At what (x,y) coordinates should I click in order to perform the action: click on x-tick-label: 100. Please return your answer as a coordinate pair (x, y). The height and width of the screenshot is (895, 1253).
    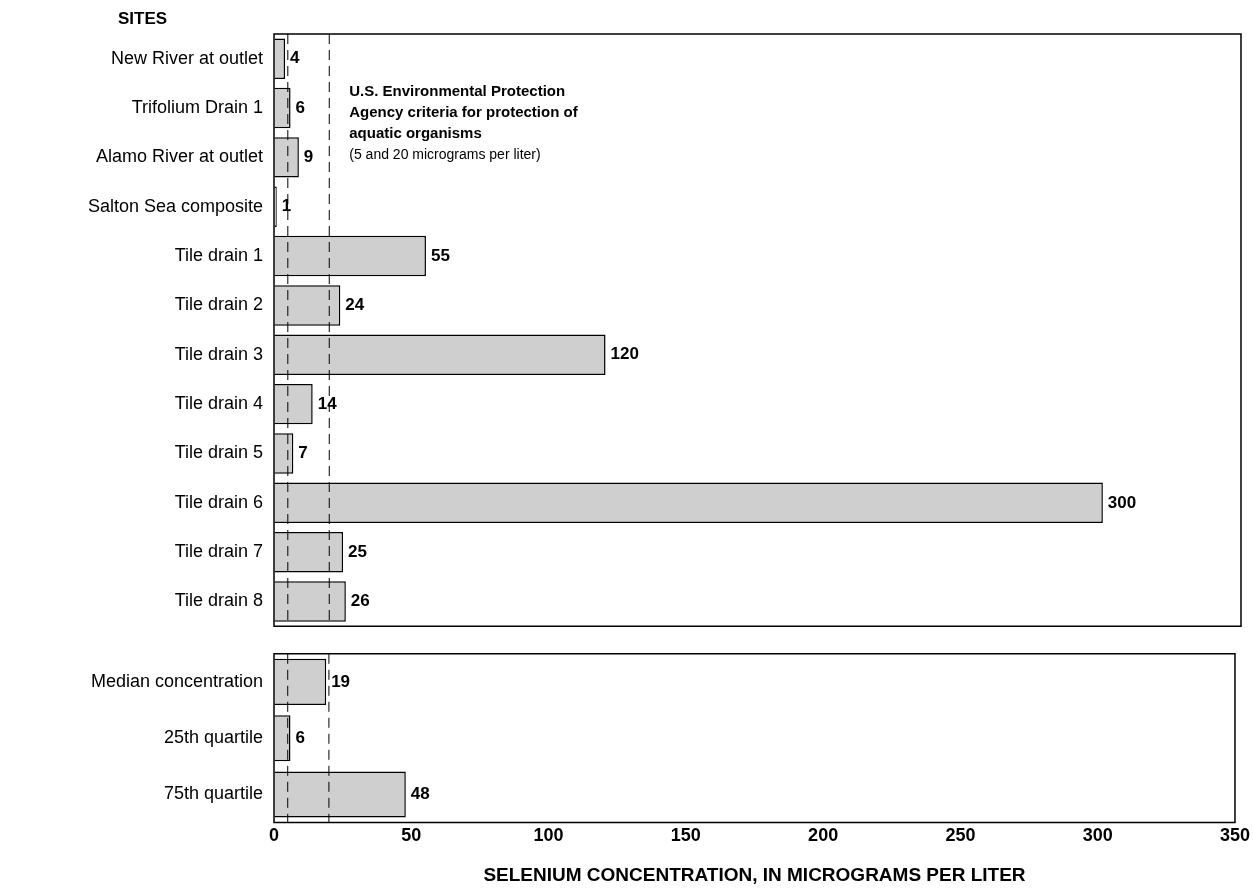
    Looking at the image, I should click on (548, 835).